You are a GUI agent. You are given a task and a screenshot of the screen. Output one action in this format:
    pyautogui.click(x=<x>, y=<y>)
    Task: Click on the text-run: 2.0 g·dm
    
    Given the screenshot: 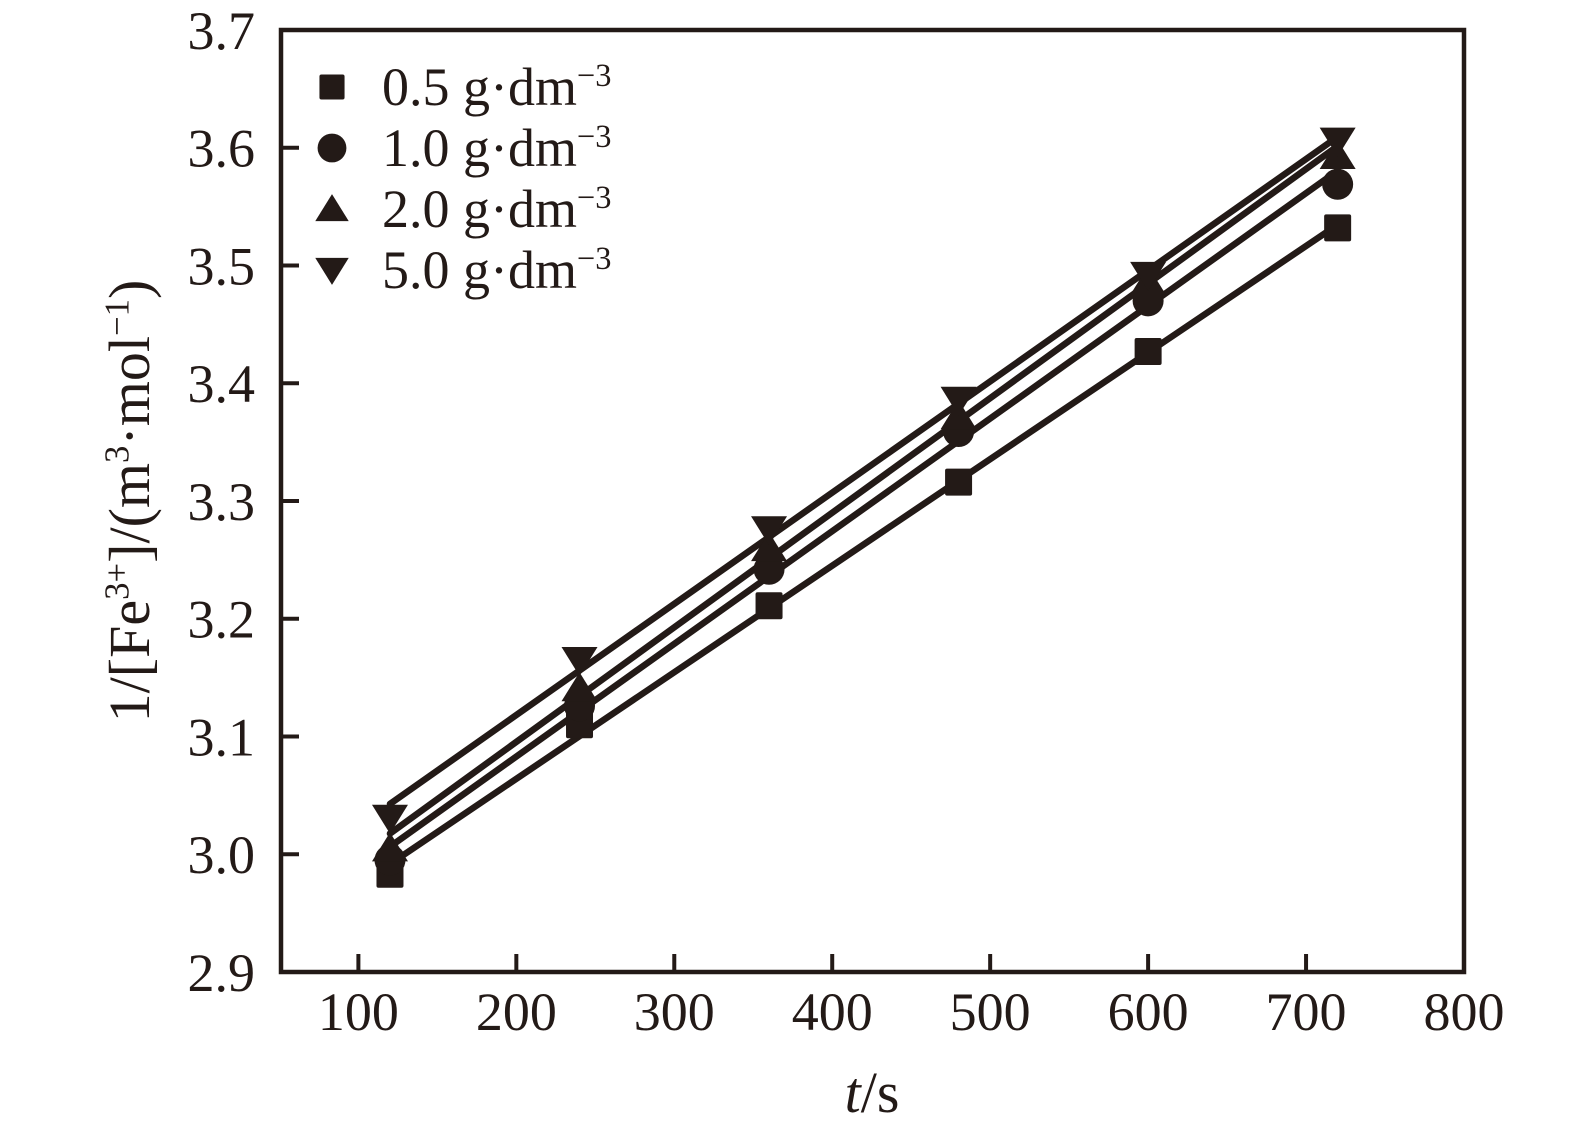 What is the action you would take?
    pyautogui.click(x=479, y=208)
    